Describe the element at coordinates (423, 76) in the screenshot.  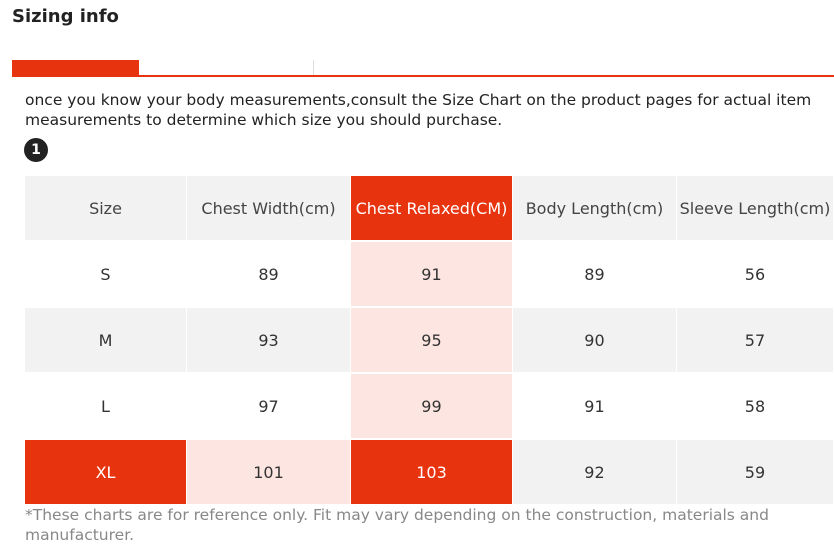
I see `tab-underline` at that location.